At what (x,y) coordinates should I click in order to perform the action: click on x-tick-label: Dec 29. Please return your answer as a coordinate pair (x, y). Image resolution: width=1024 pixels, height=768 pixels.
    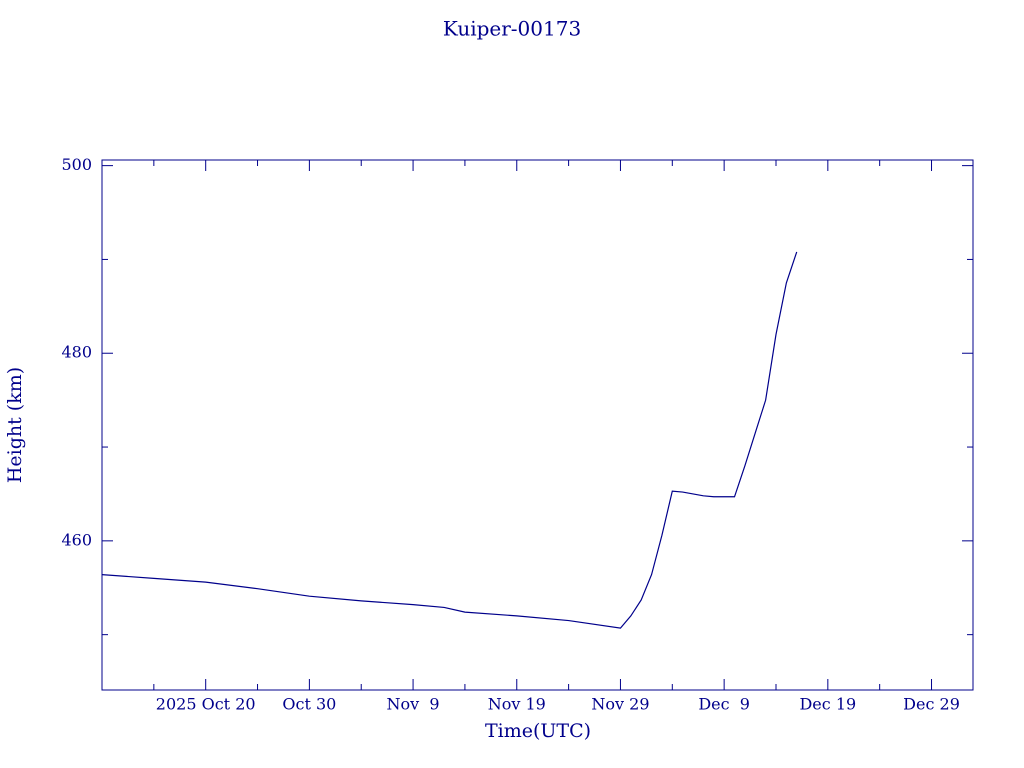
    Looking at the image, I should click on (931, 704).